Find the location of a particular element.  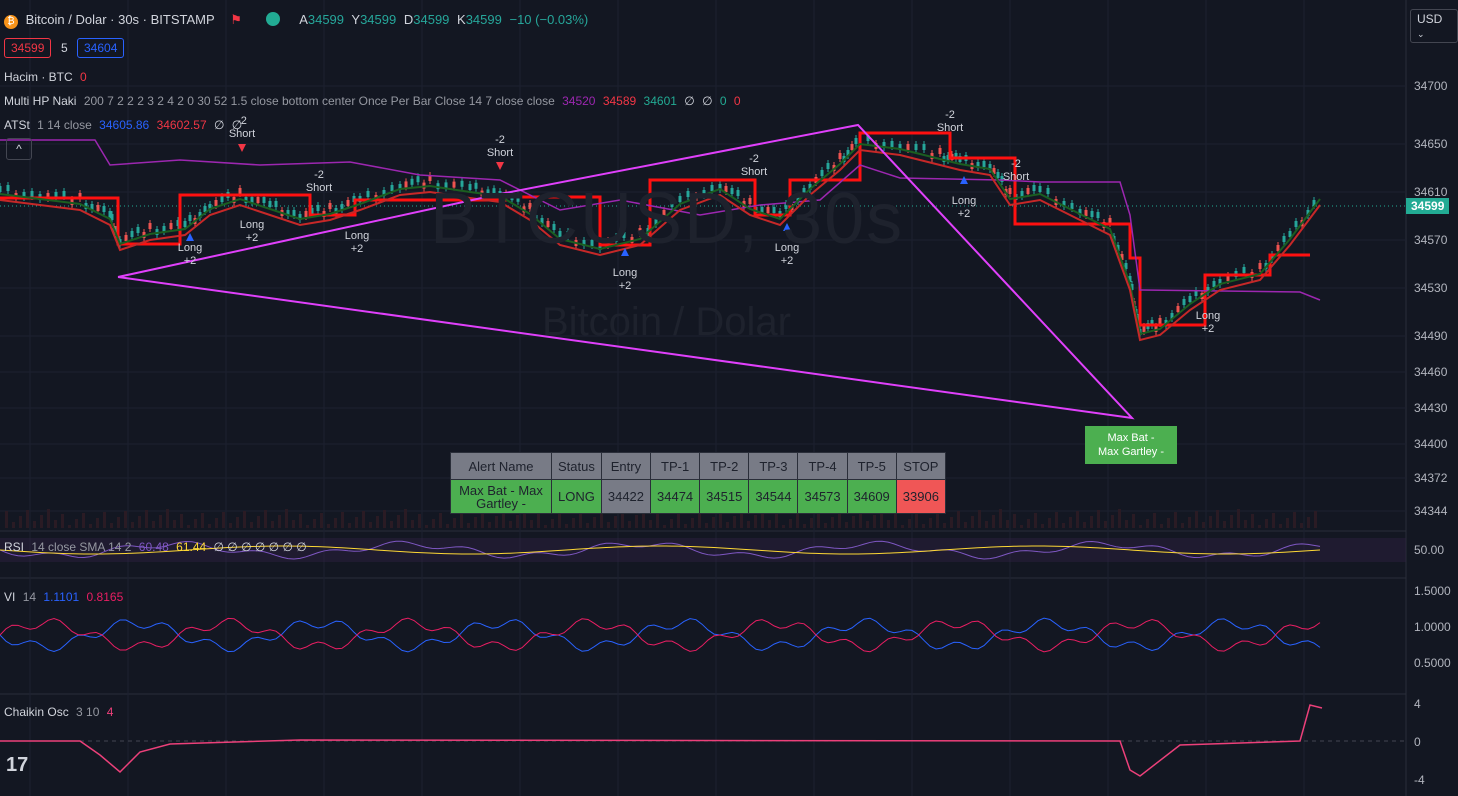

chaikin-legend: Chaikin Osc 3 10 4 is located at coordinates (60, 712).